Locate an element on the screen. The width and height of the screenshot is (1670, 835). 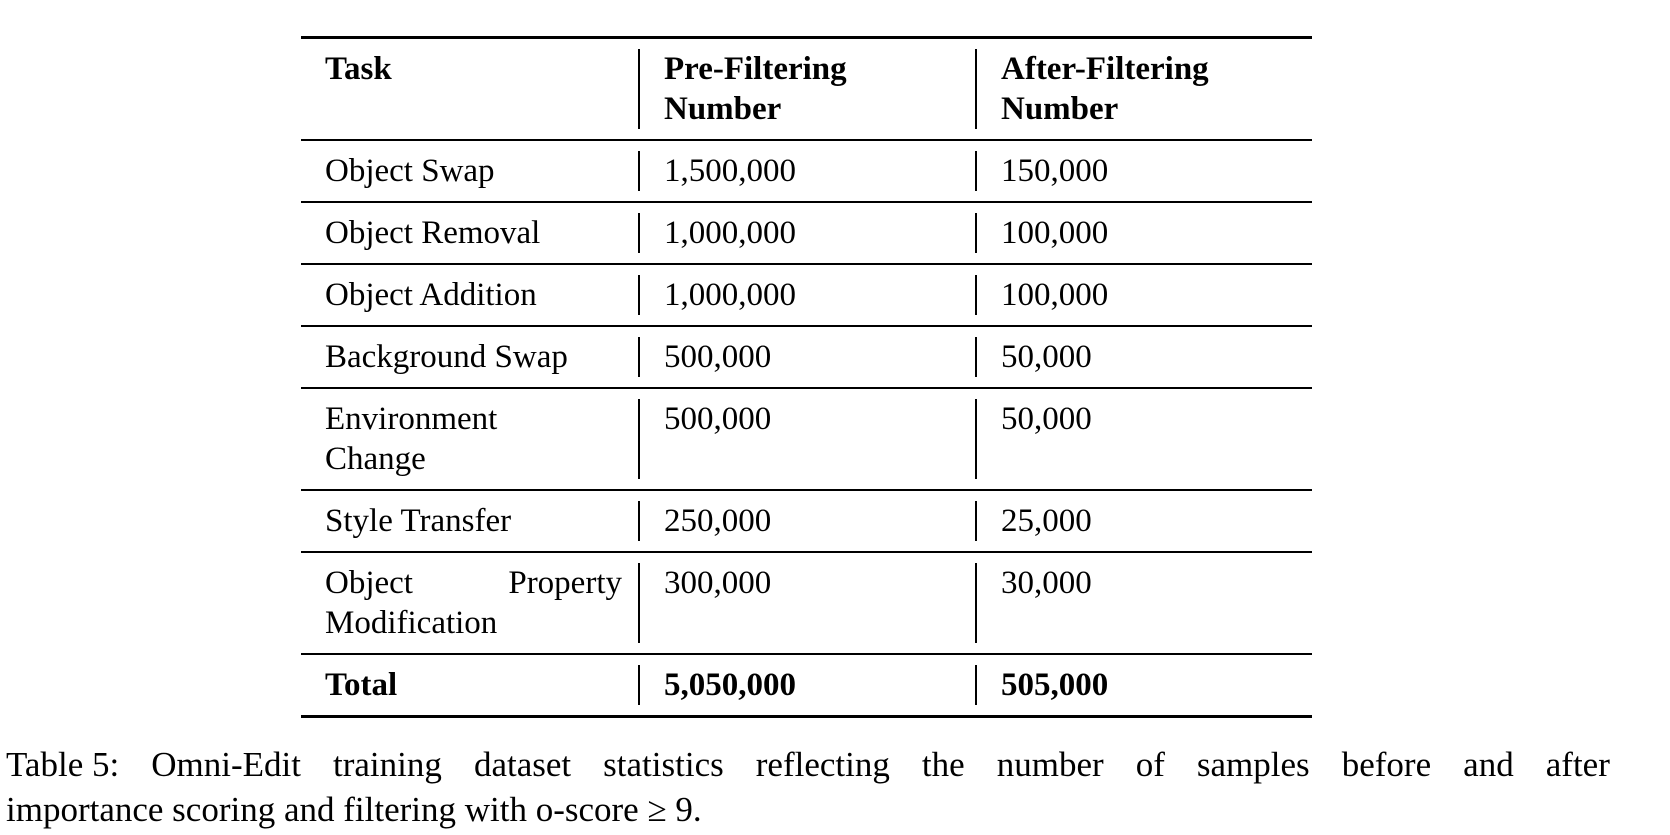
total-pre-filtering: 5,050,000 is located at coordinates (806, 685).